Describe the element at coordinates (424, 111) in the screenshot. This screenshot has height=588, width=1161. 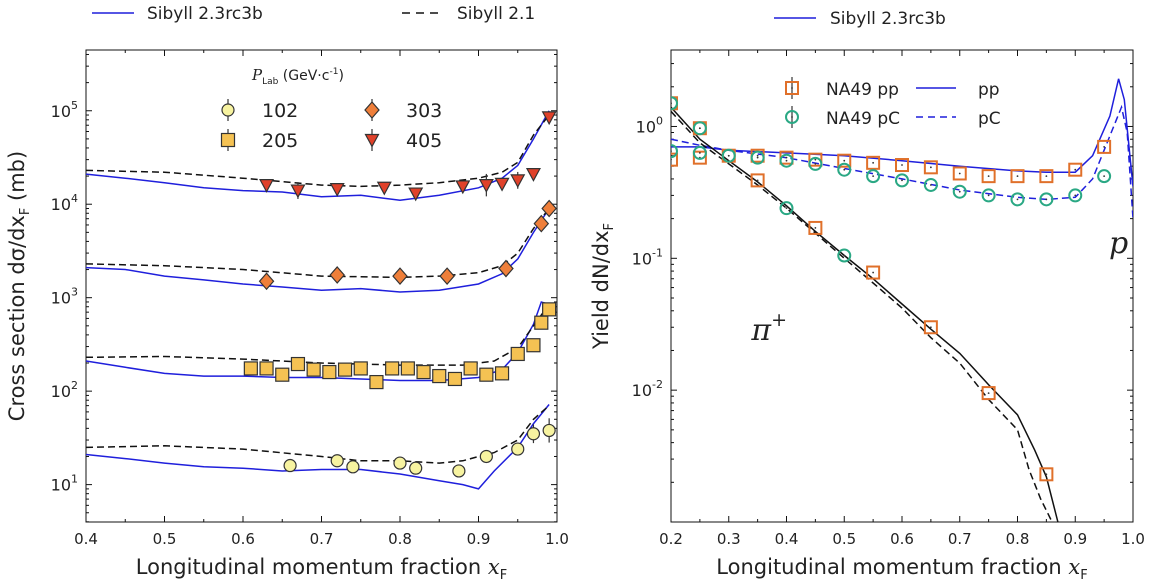
I see `legend-label: 303` at that location.